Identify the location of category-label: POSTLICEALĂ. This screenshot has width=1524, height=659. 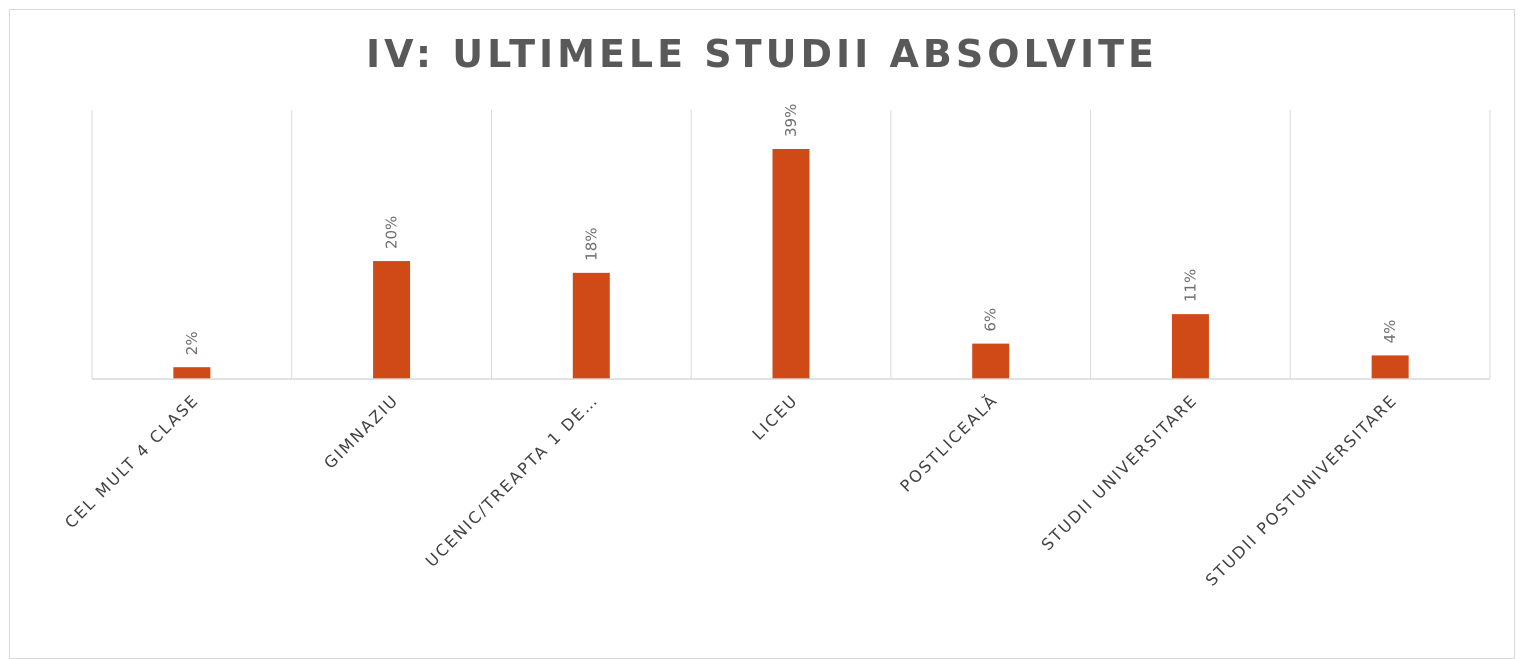
(948, 442).